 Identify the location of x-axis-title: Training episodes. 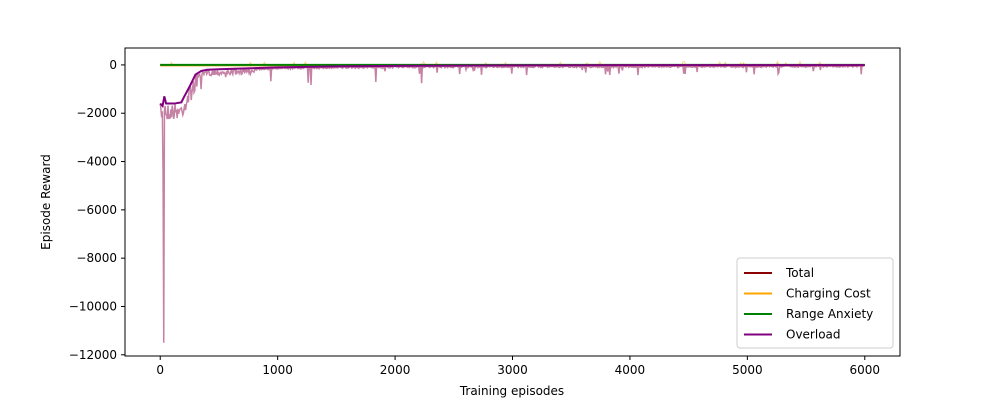
(511, 391).